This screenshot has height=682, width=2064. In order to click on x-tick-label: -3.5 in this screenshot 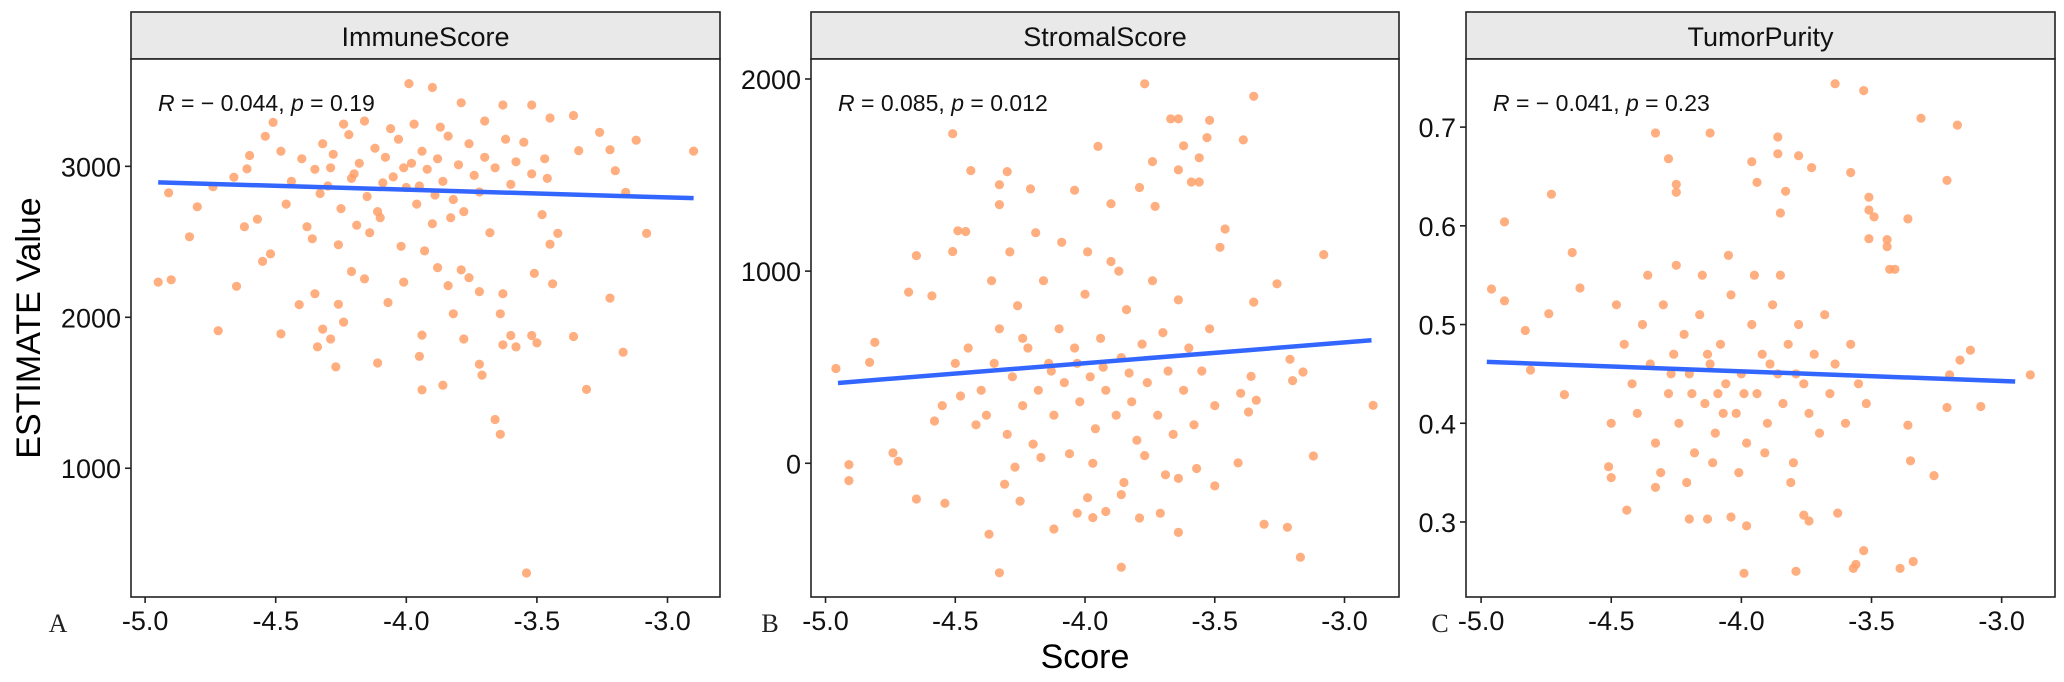, I will do `click(537, 621)`.